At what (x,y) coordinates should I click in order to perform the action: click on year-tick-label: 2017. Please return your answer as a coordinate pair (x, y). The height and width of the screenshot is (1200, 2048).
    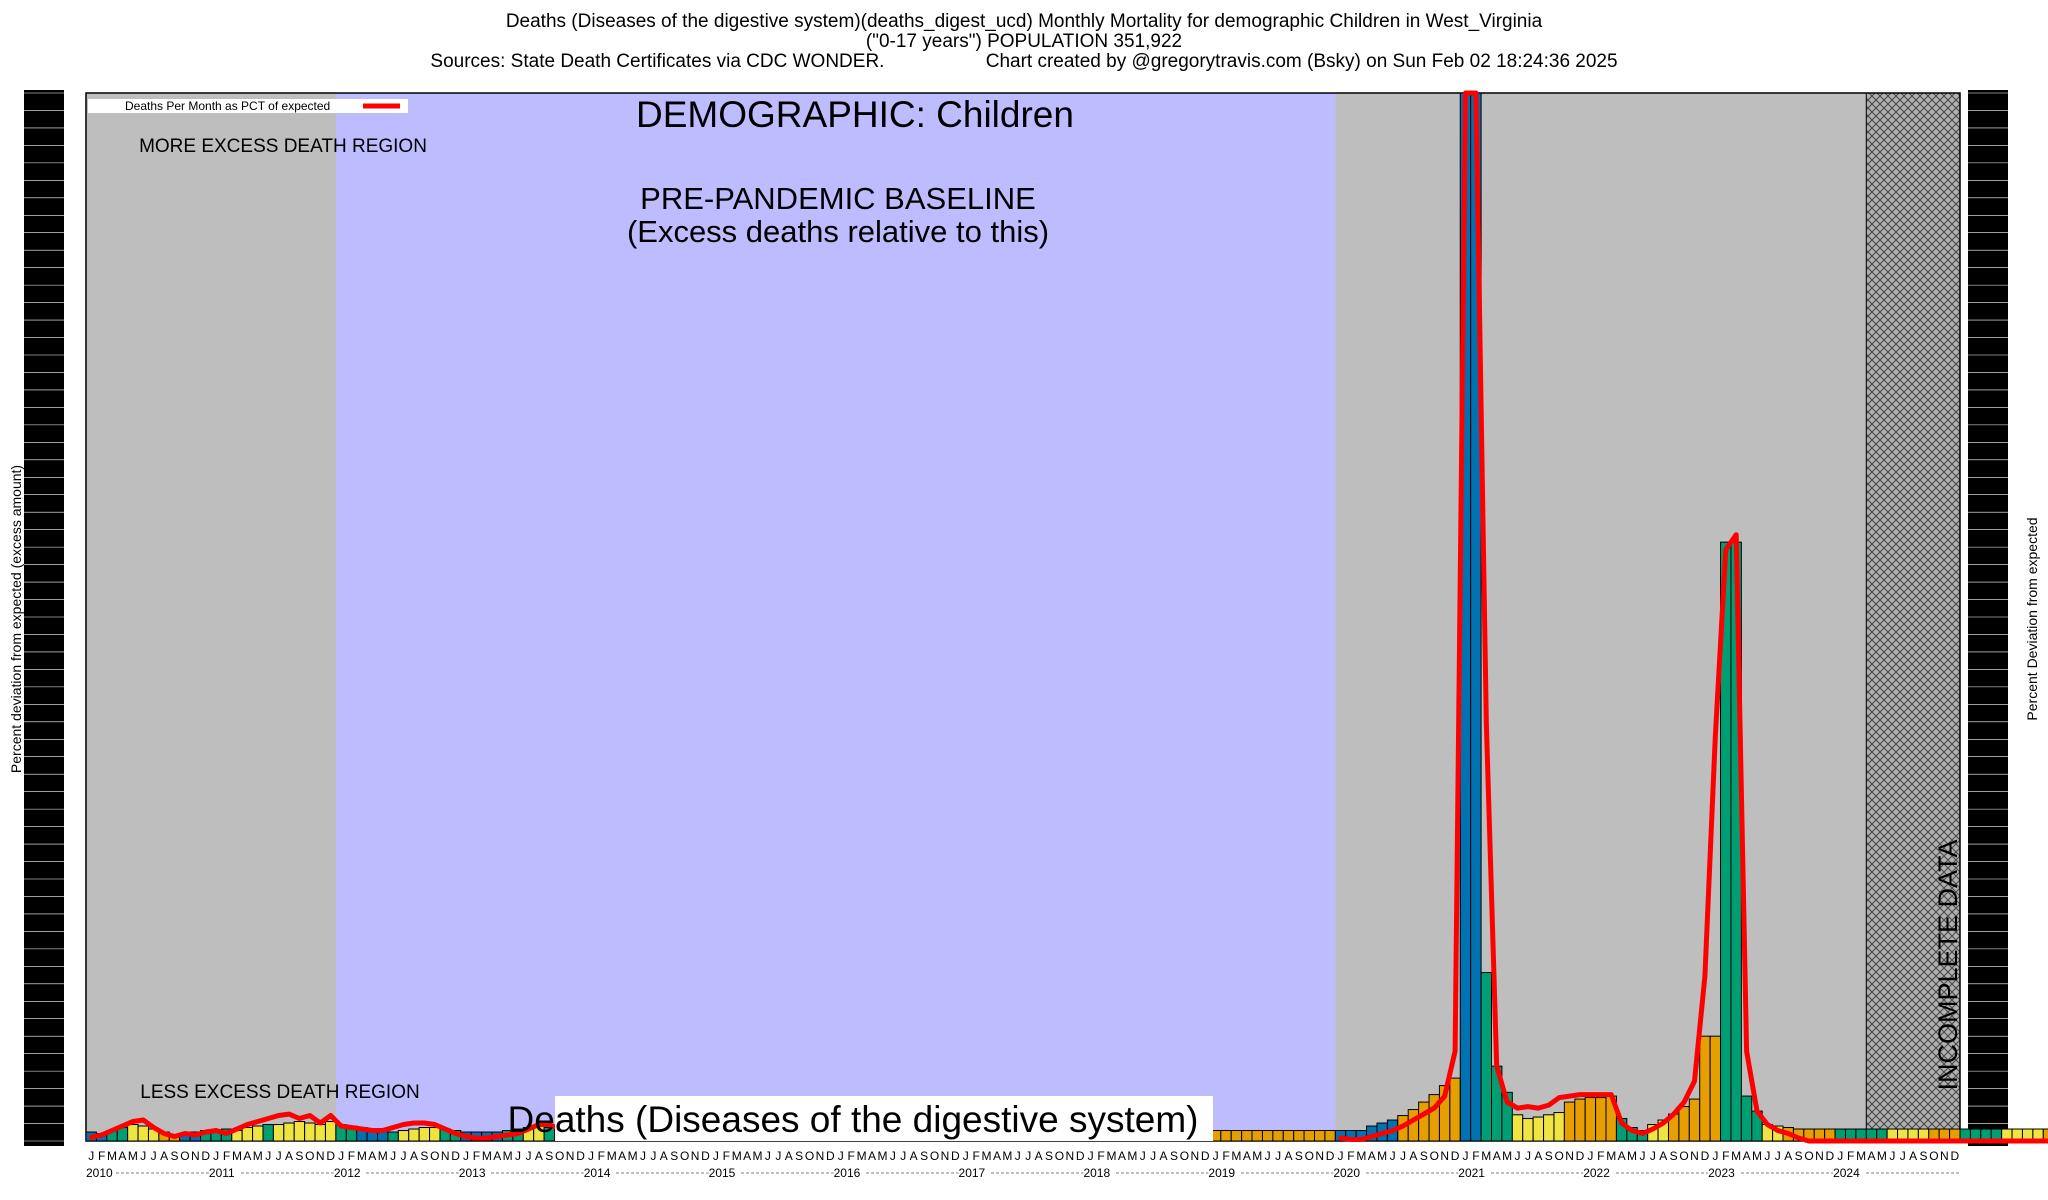
    Looking at the image, I should click on (972, 1173).